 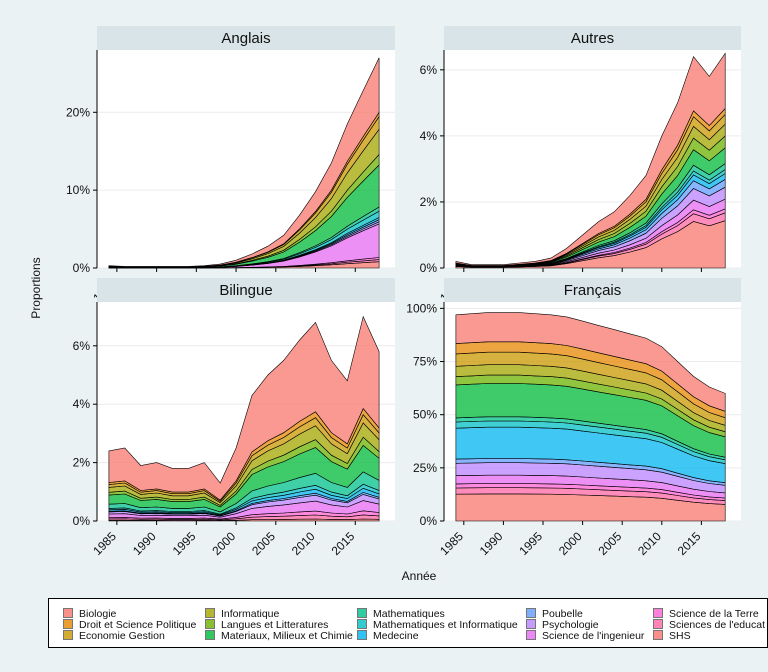 I want to click on y-tick-label: 25%, so click(x=425, y=468).